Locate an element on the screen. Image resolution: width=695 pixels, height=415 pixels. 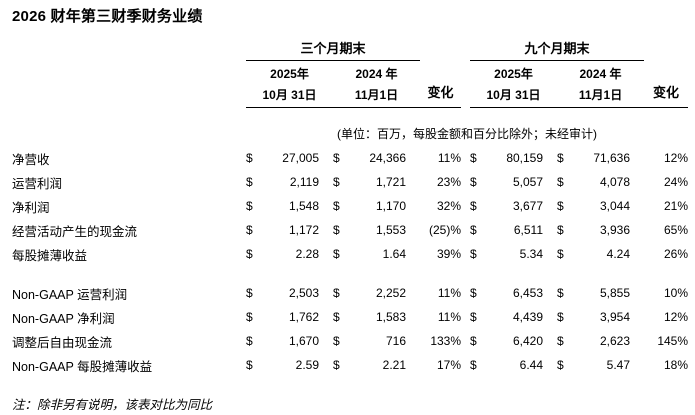
nine-month-year-2025-header: 2025年 is located at coordinates (513, 74).